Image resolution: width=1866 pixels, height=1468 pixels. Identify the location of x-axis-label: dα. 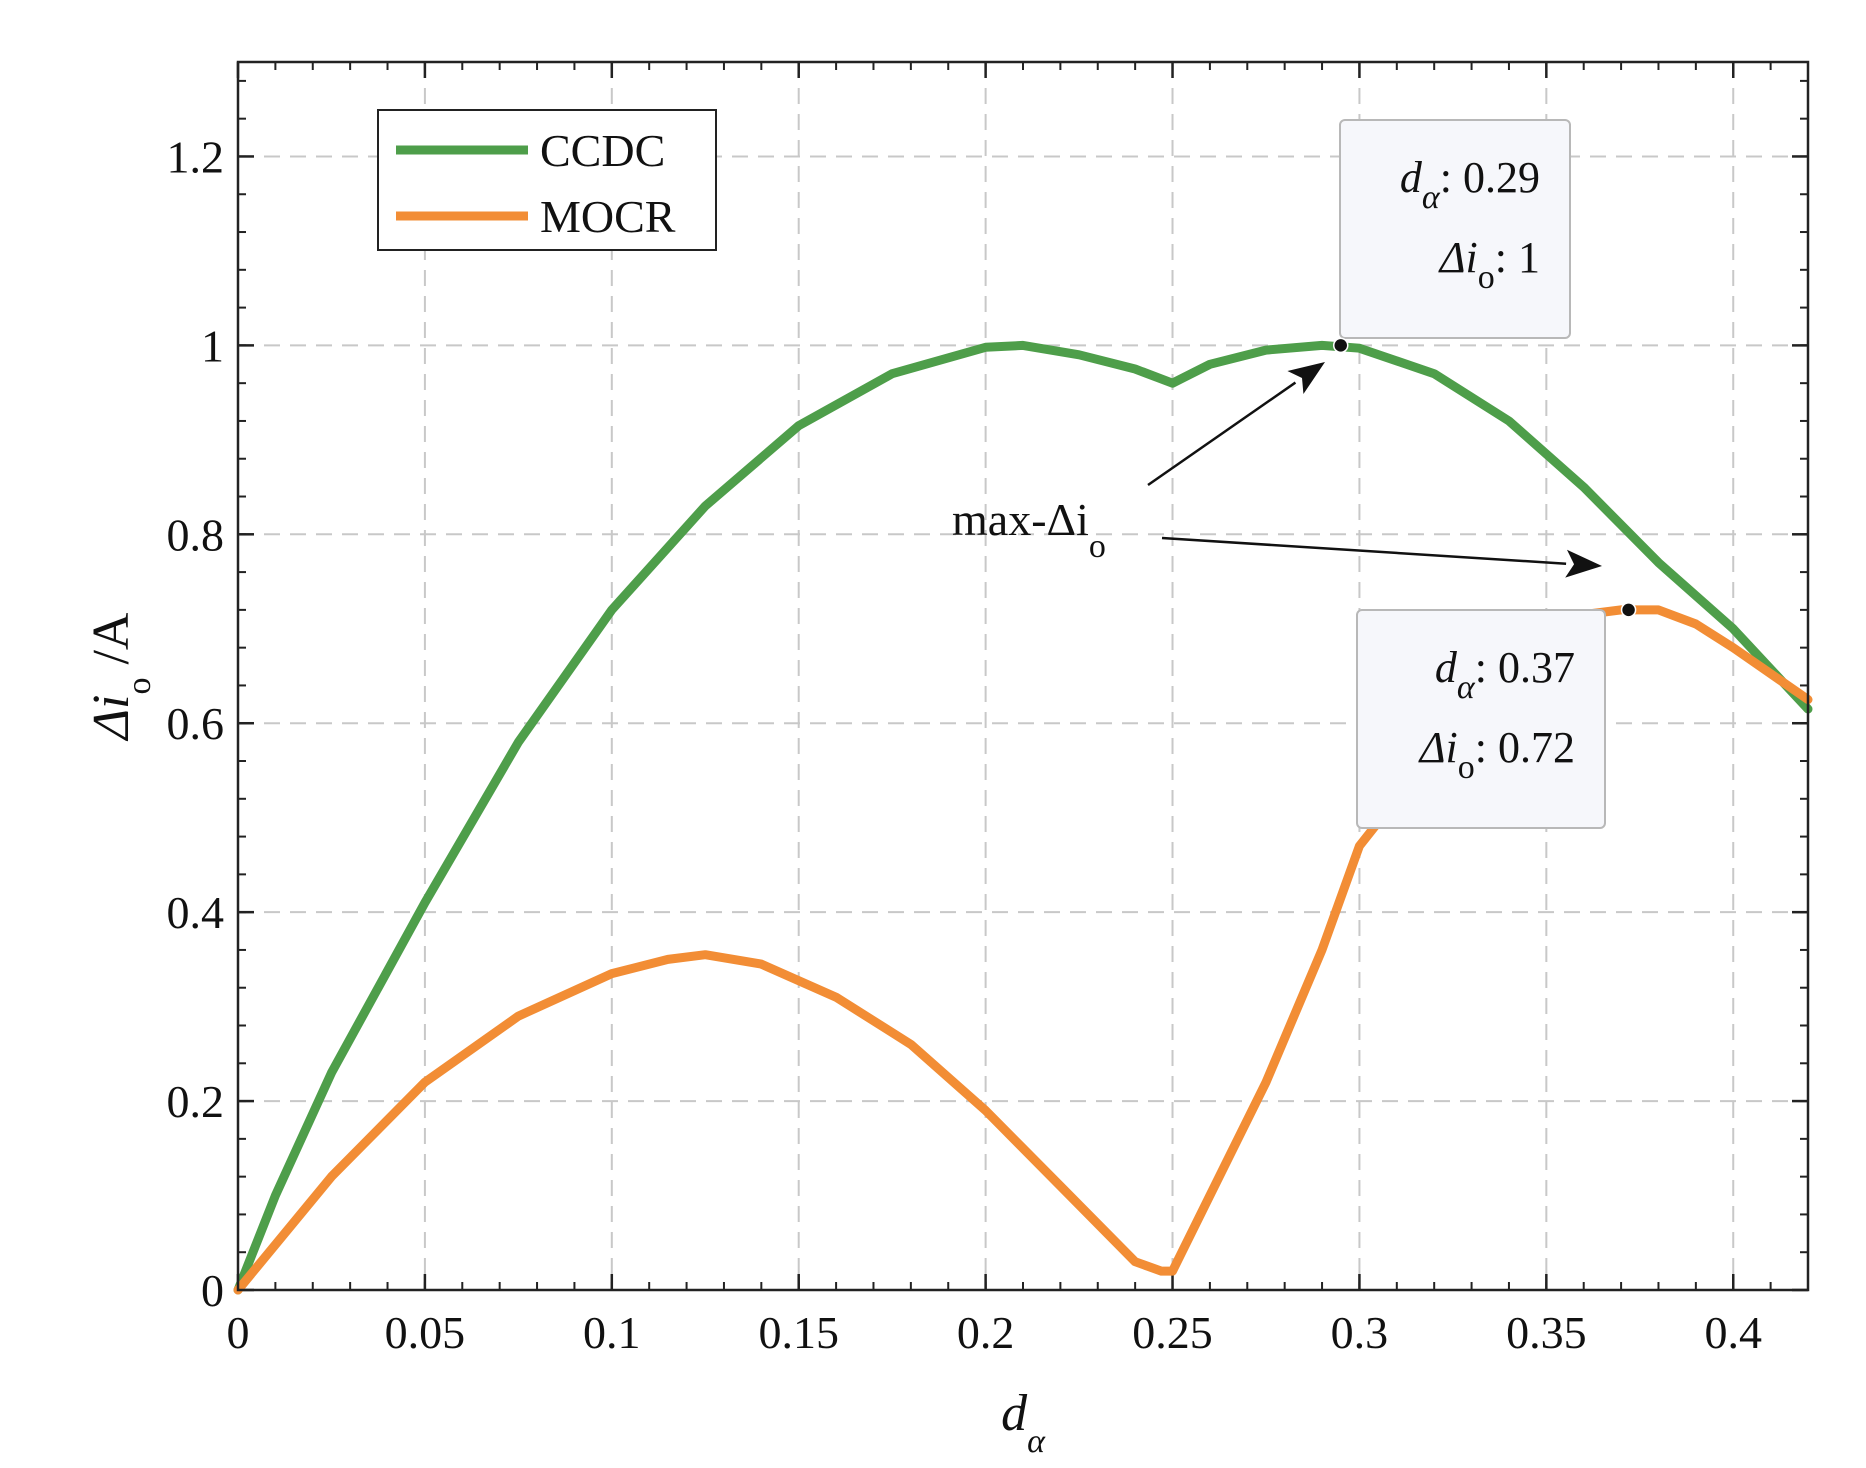
(1023, 1422).